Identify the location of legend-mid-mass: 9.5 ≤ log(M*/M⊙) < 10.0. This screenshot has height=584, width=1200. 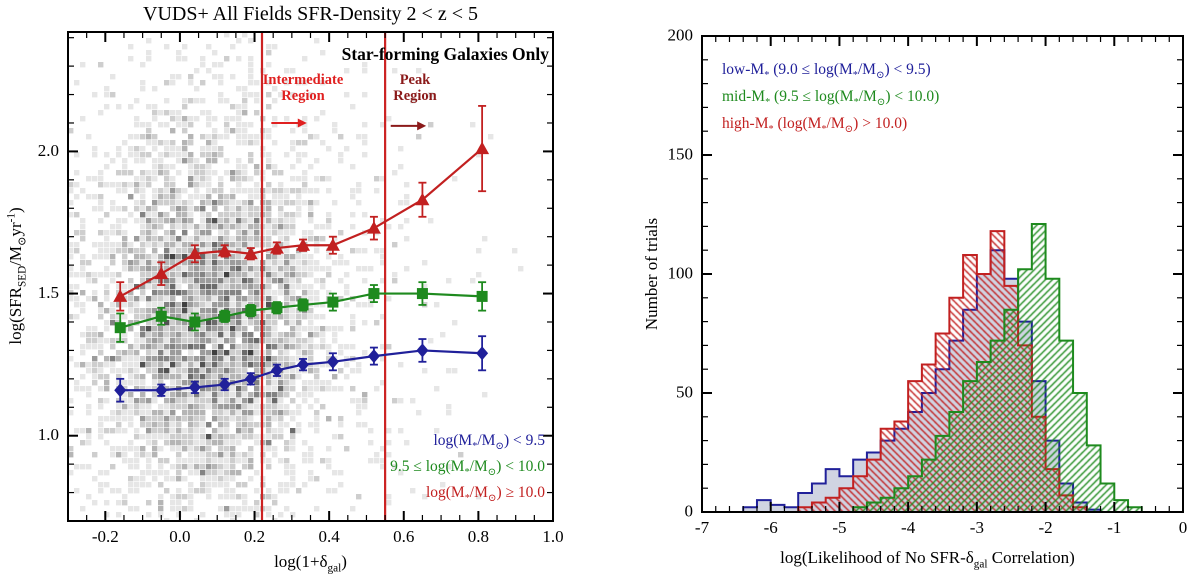
(467, 468).